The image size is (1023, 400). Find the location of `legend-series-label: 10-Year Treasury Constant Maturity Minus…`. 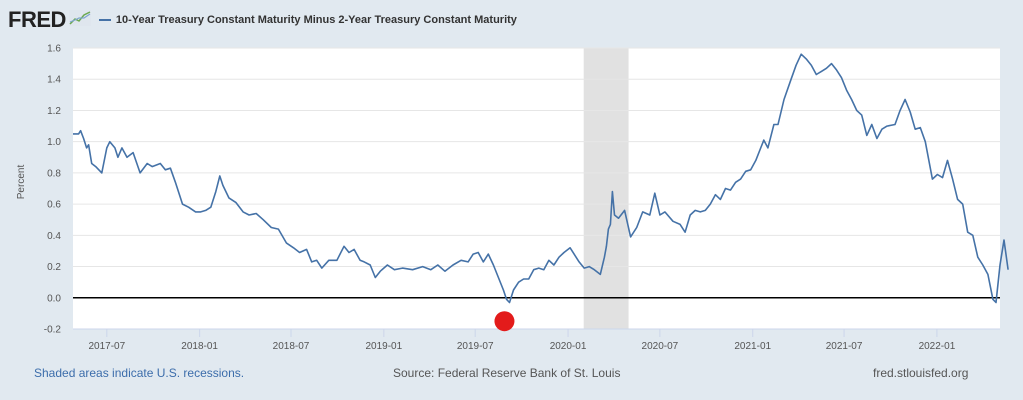

legend-series-label: 10-Year Treasury Constant Maturity Minus… is located at coordinates (316, 20).